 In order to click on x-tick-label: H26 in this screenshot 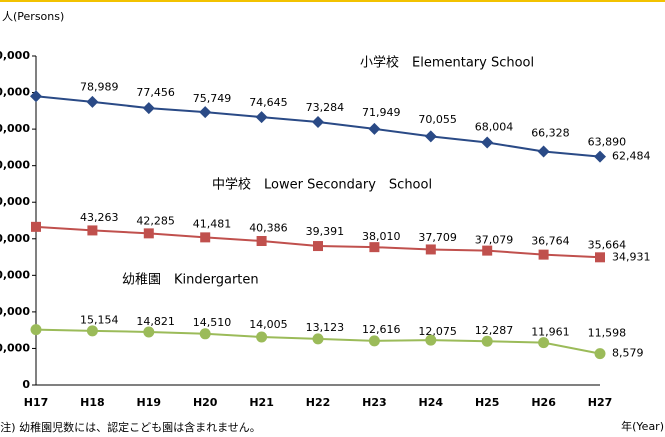, I will do `click(543, 402)`.